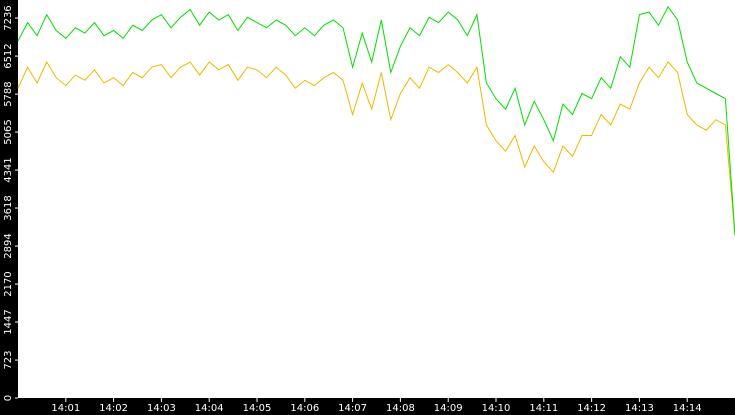  I want to click on y-tick-label: 1447, so click(8, 321).